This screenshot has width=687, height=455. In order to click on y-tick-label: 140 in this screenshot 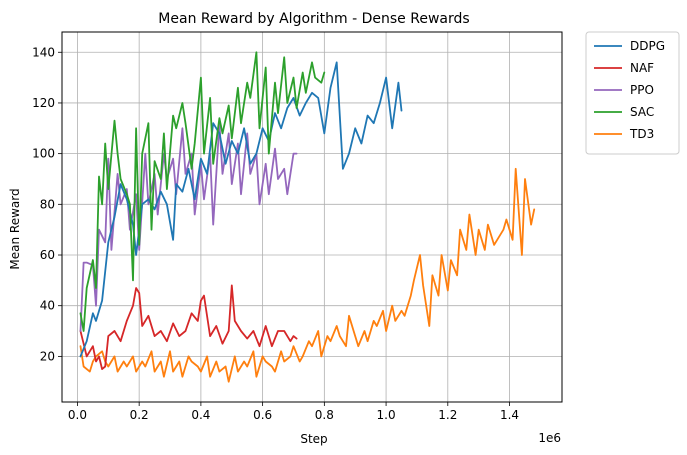, I will do `click(43, 52)`.